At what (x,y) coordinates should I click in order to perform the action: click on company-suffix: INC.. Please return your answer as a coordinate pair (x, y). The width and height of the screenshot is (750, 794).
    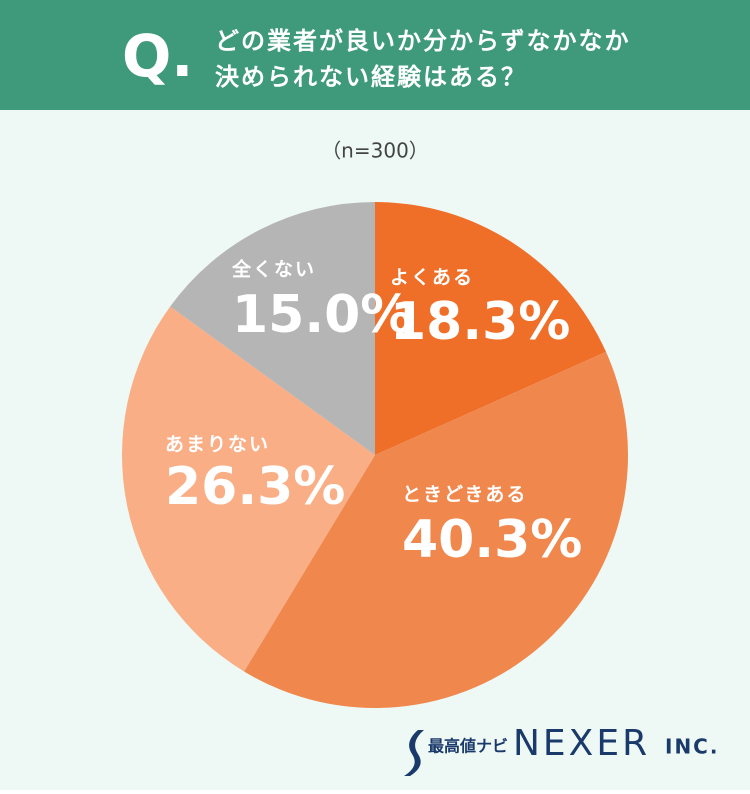
    Looking at the image, I should click on (692, 747).